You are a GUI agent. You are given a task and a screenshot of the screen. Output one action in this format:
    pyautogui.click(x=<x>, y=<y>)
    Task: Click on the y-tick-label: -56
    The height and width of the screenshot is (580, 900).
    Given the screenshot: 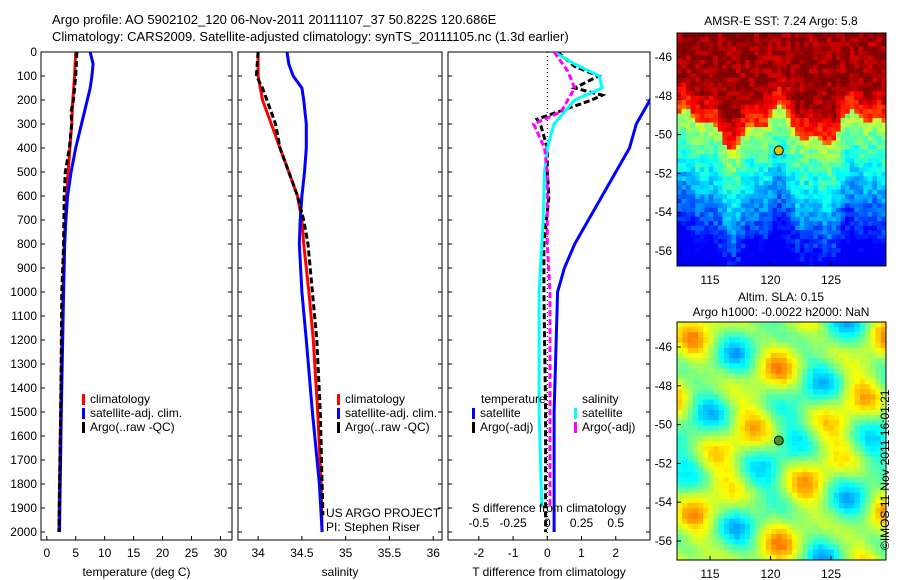 What is the action you would take?
    pyautogui.click(x=664, y=541)
    